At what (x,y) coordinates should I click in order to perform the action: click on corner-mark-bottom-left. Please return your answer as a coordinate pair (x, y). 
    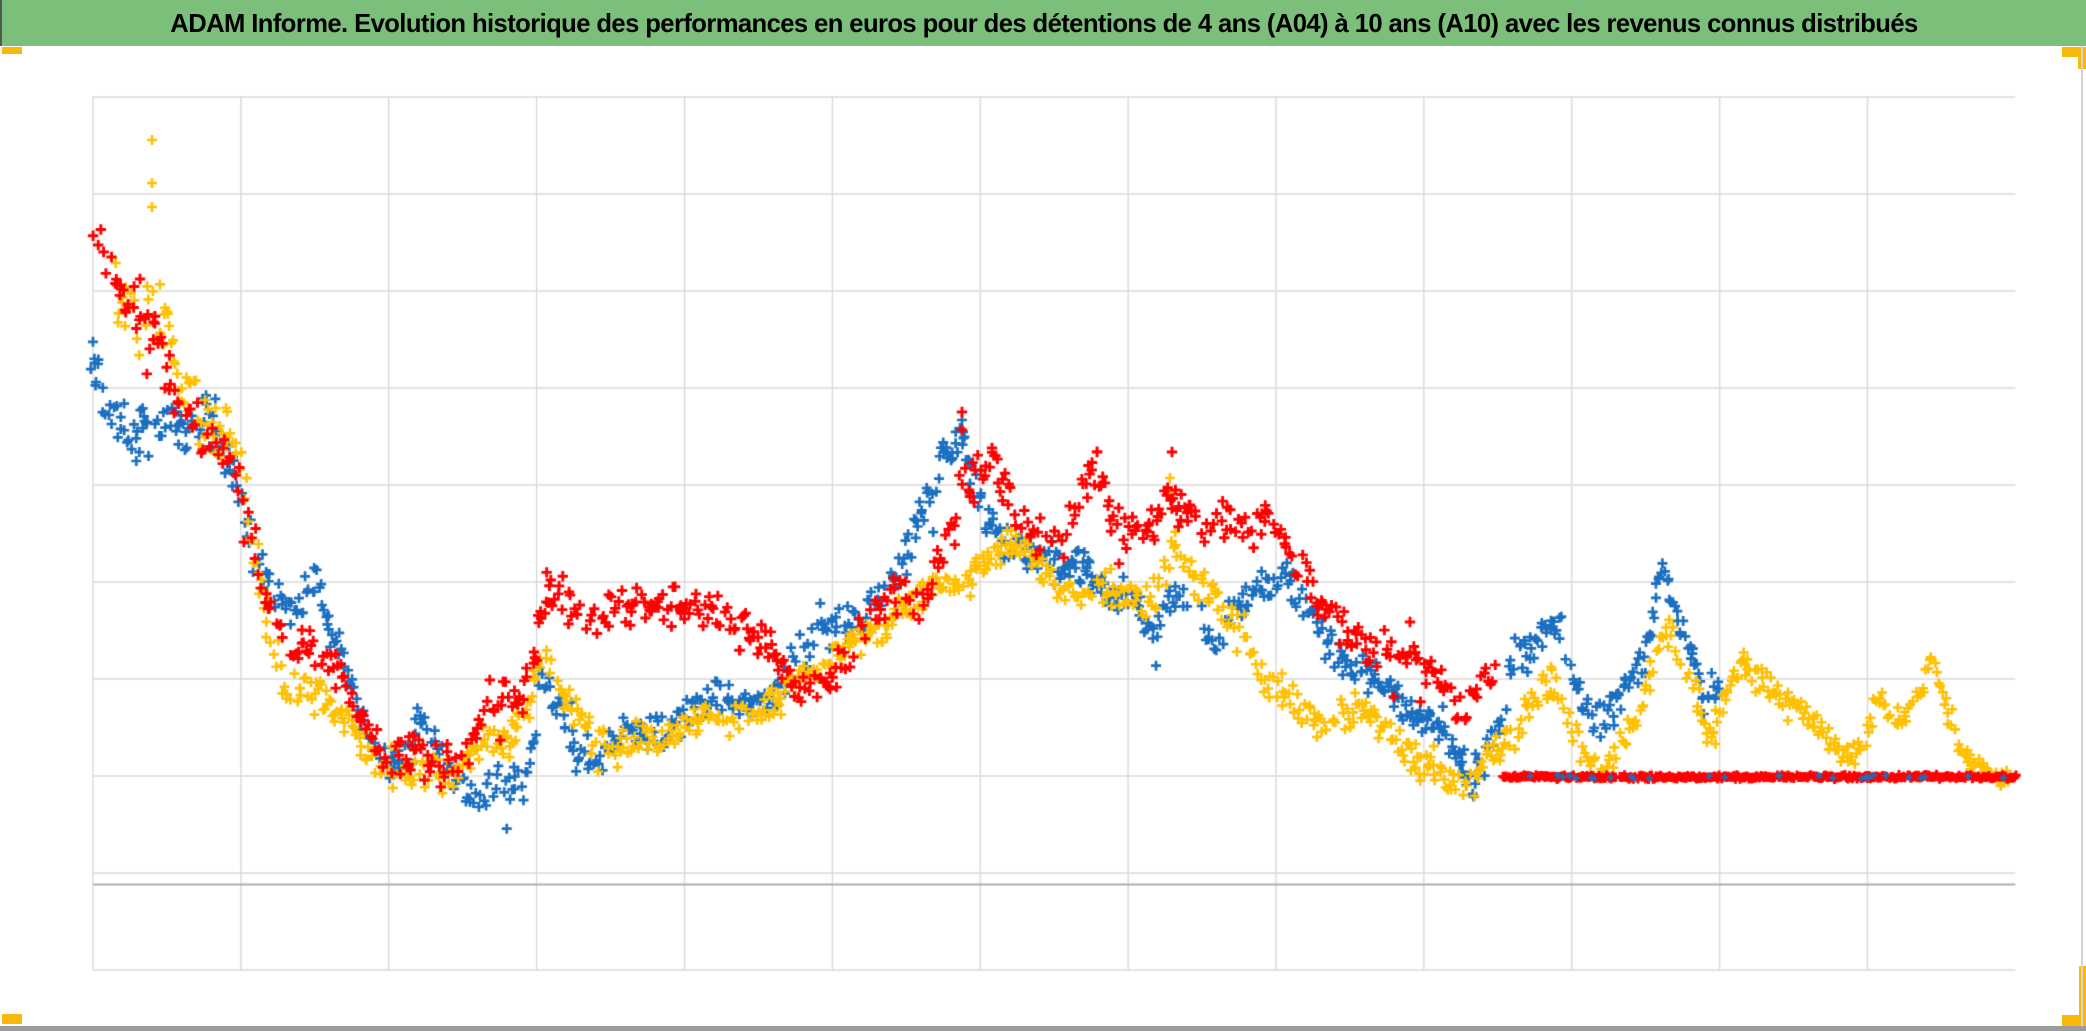
    Looking at the image, I should click on (12, 1019).